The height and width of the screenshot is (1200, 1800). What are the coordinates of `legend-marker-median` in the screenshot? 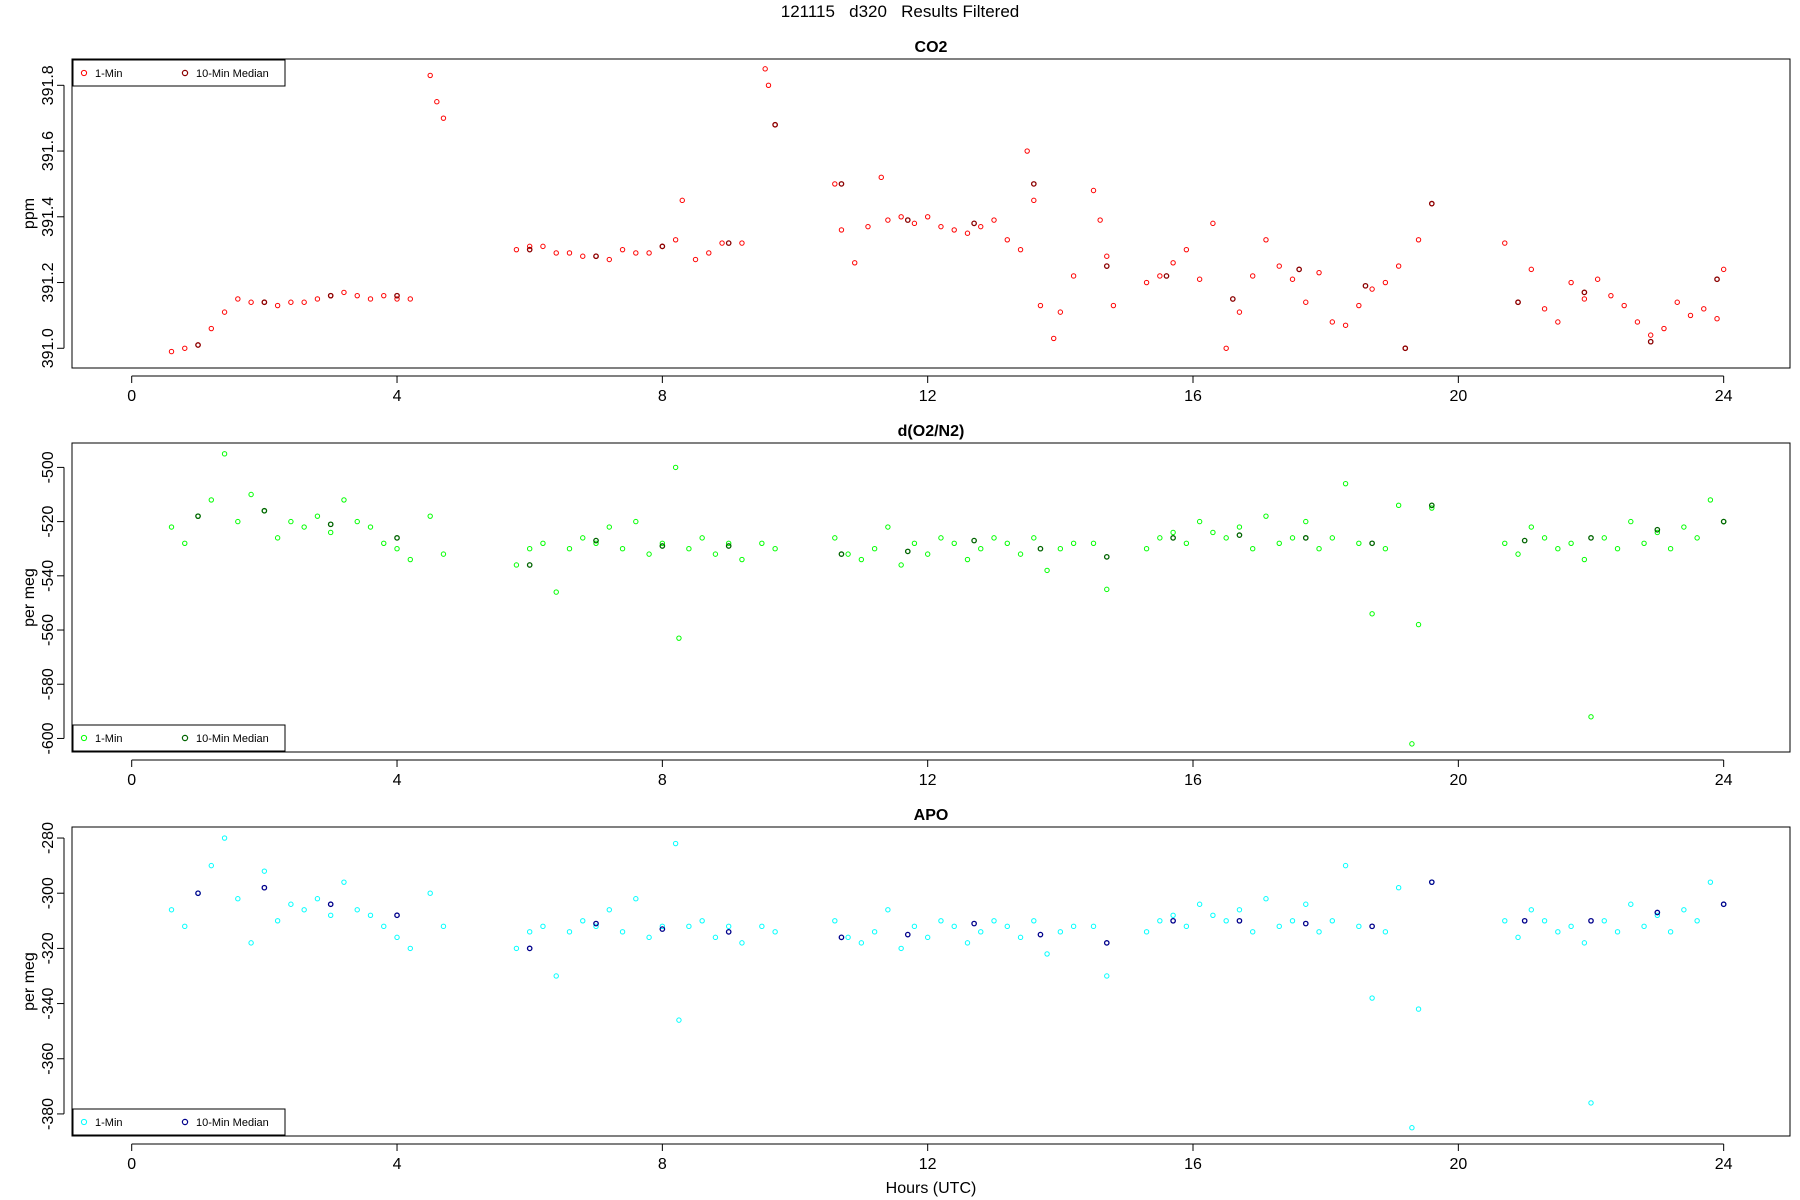 It's located at (185, 1122).